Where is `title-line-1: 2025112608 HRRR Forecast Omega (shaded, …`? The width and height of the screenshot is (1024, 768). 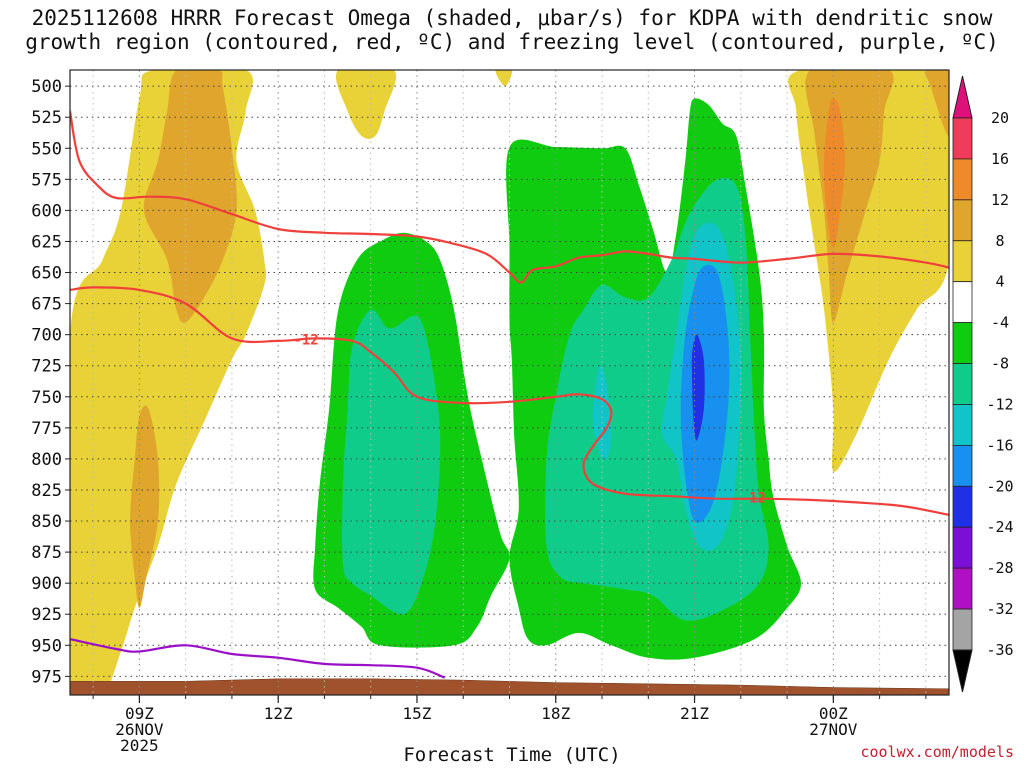 title-line-1: 2025112608 HRRR Forecast Omega (shaded, … is located at coordinates (512, 18).